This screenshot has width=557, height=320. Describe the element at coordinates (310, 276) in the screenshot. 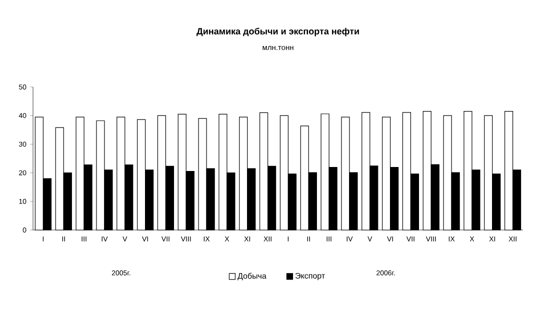

I see `legend-label: Экспорт` at that location.